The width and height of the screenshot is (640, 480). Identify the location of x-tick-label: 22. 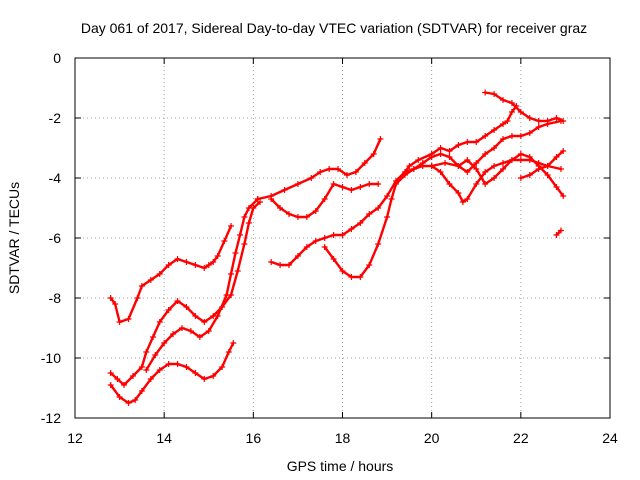
(521, 438).